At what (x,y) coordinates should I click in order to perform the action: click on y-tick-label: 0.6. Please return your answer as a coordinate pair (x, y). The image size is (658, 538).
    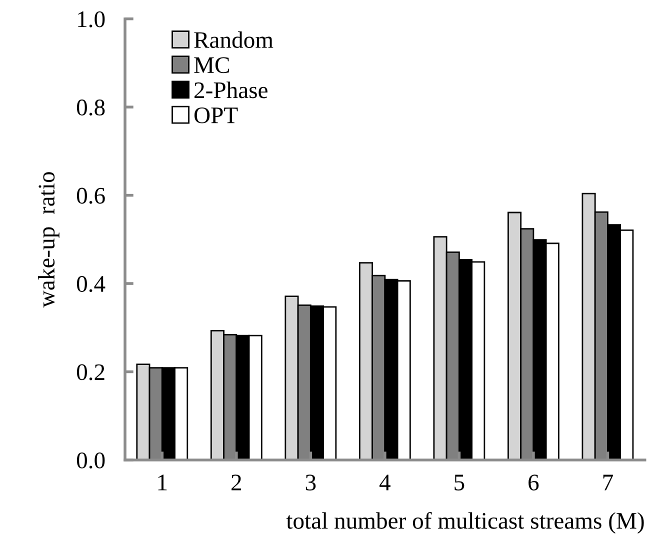
    Looking at the image, I should click on (90, 196).